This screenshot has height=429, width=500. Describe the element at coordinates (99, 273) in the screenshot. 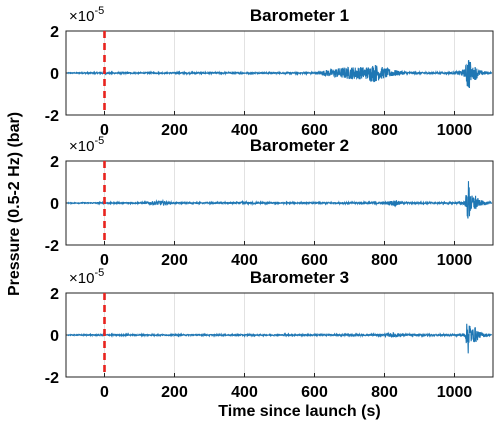

I see `panel-3-y-multiplier-exponent: -5` at that location.